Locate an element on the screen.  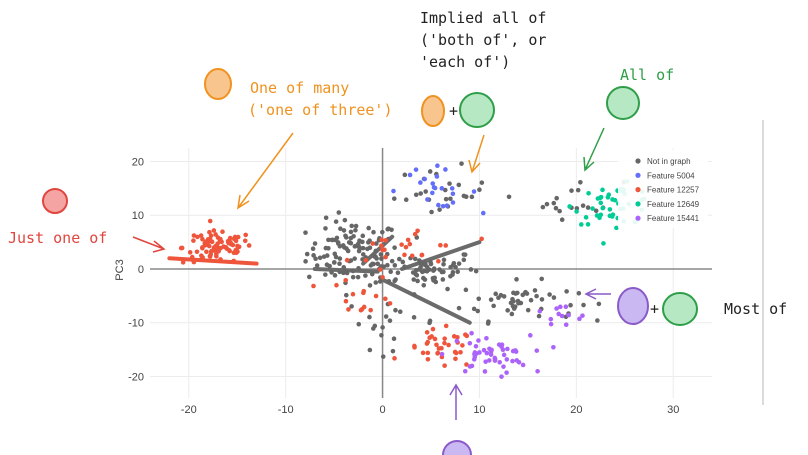
dense-line is located at coordinates (426, 301).